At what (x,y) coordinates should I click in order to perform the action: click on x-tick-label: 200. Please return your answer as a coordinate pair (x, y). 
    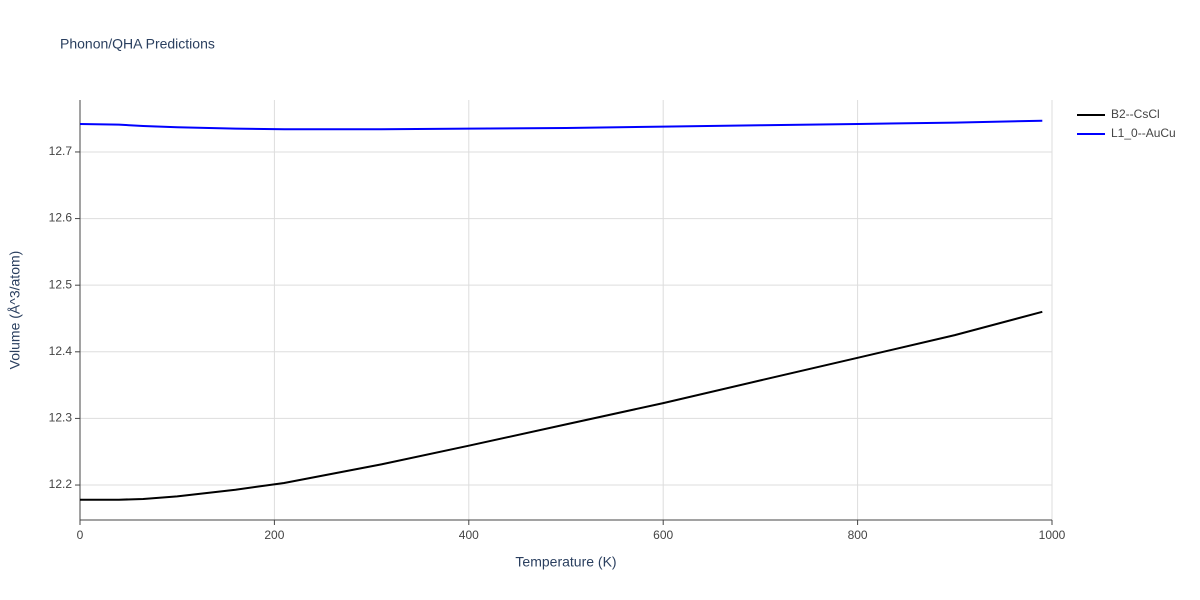
    Looking at the image, I should click on (274, 535).